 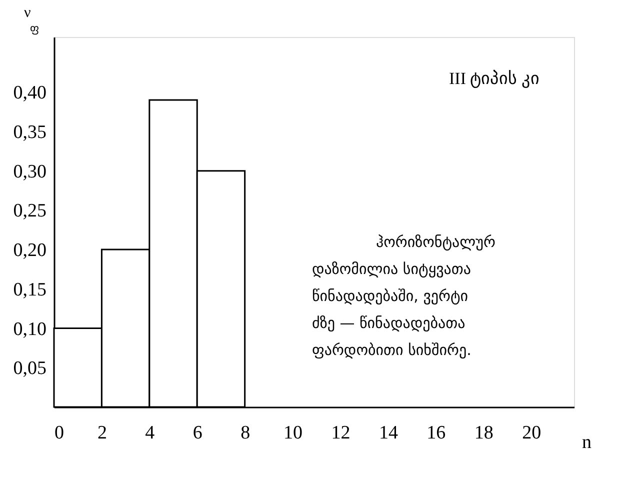 I want to click on x-tick-label: 2, so click(x=102, y=433).